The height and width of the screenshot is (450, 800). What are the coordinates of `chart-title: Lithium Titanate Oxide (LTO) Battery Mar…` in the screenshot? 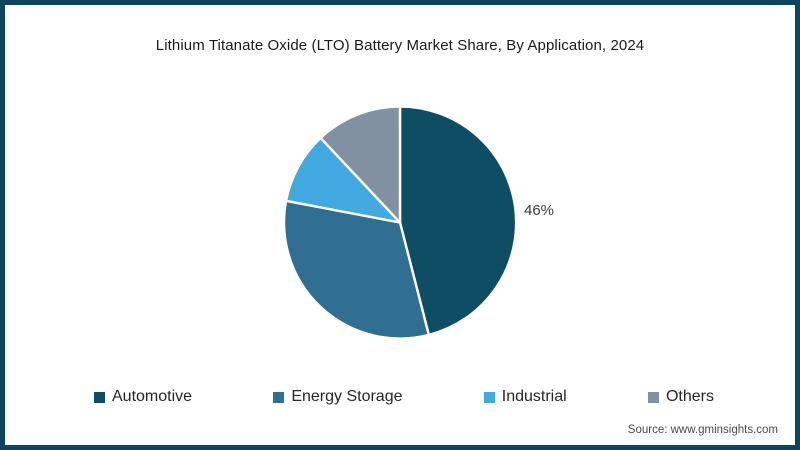 It's located at (400, 45).